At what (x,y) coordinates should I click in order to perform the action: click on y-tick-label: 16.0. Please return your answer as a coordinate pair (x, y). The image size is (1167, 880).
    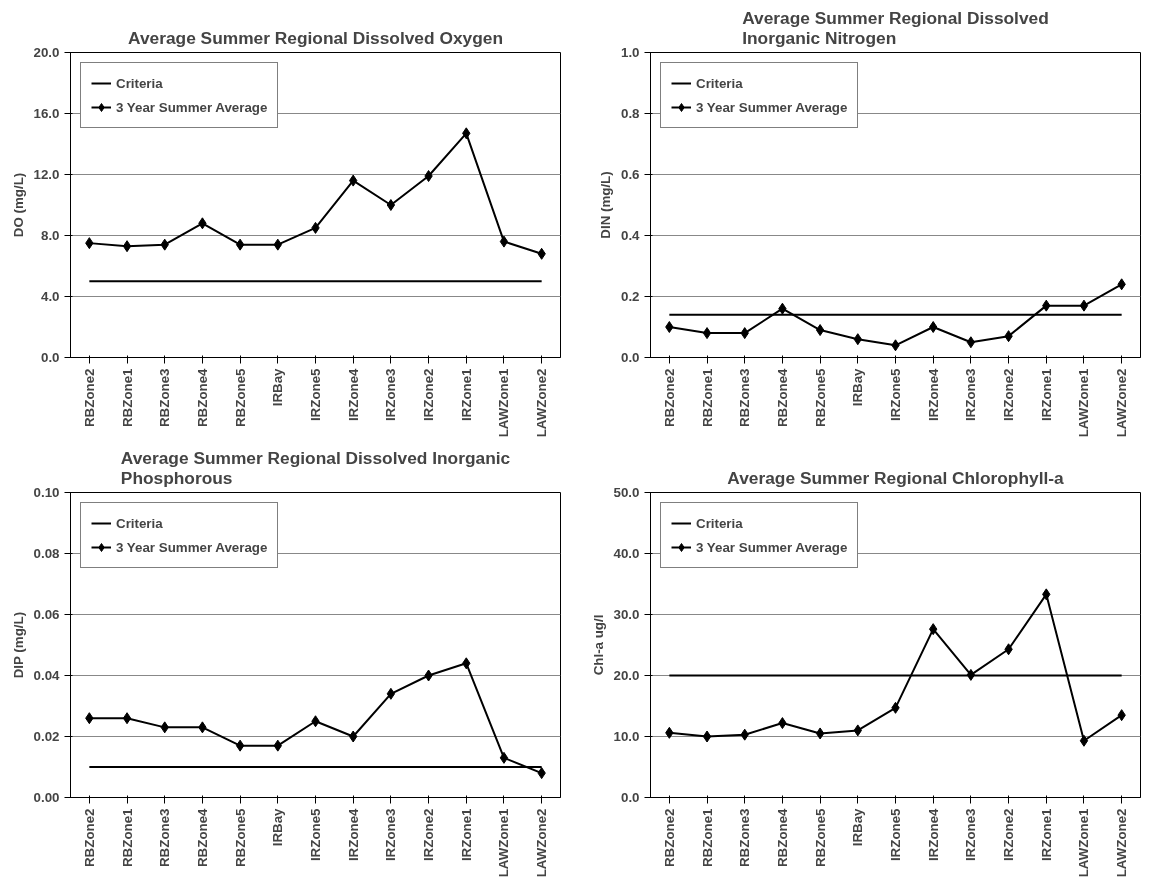
    Looking at the image, I should click on (46, 113).